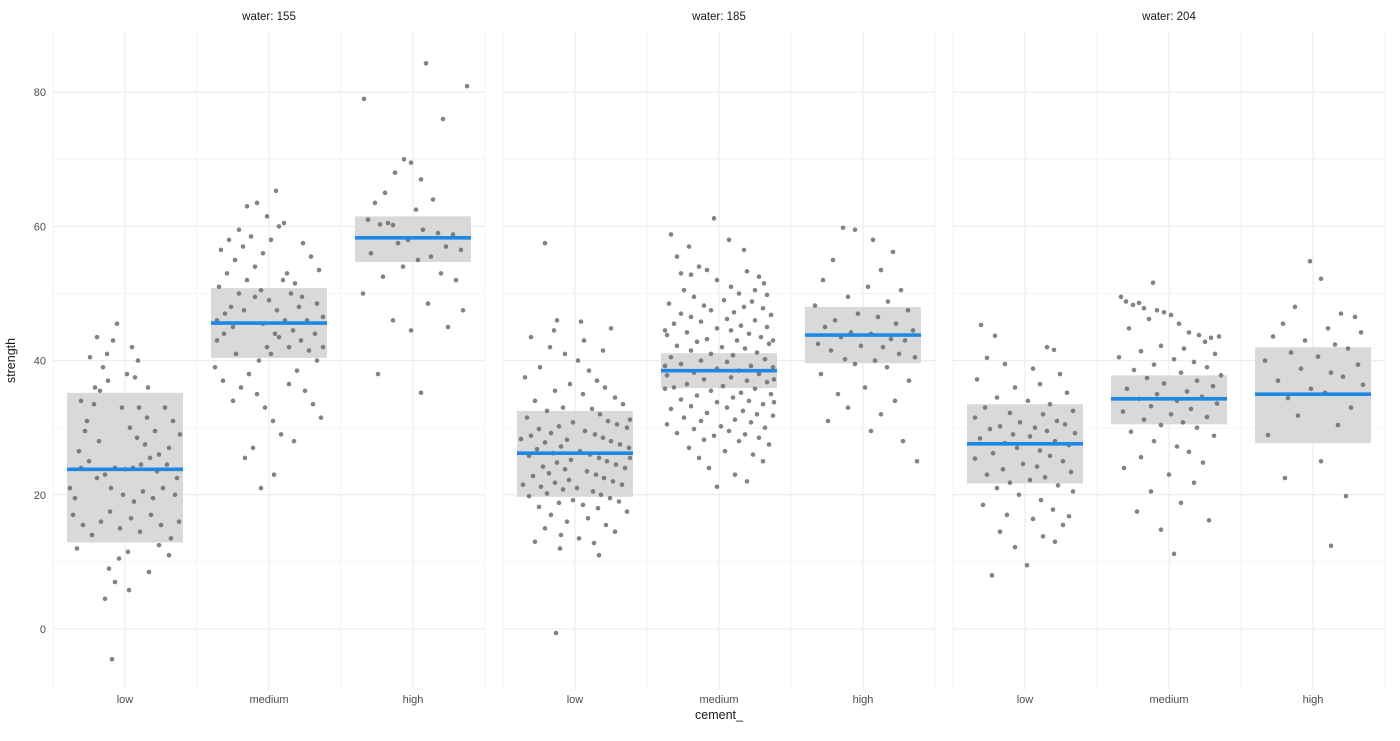 The image size is (1400, 741). What do you see at coordinates (1168, 700) in the screenshot?
I see `x-tick-label: medium` at bounding box center [1168, 700].